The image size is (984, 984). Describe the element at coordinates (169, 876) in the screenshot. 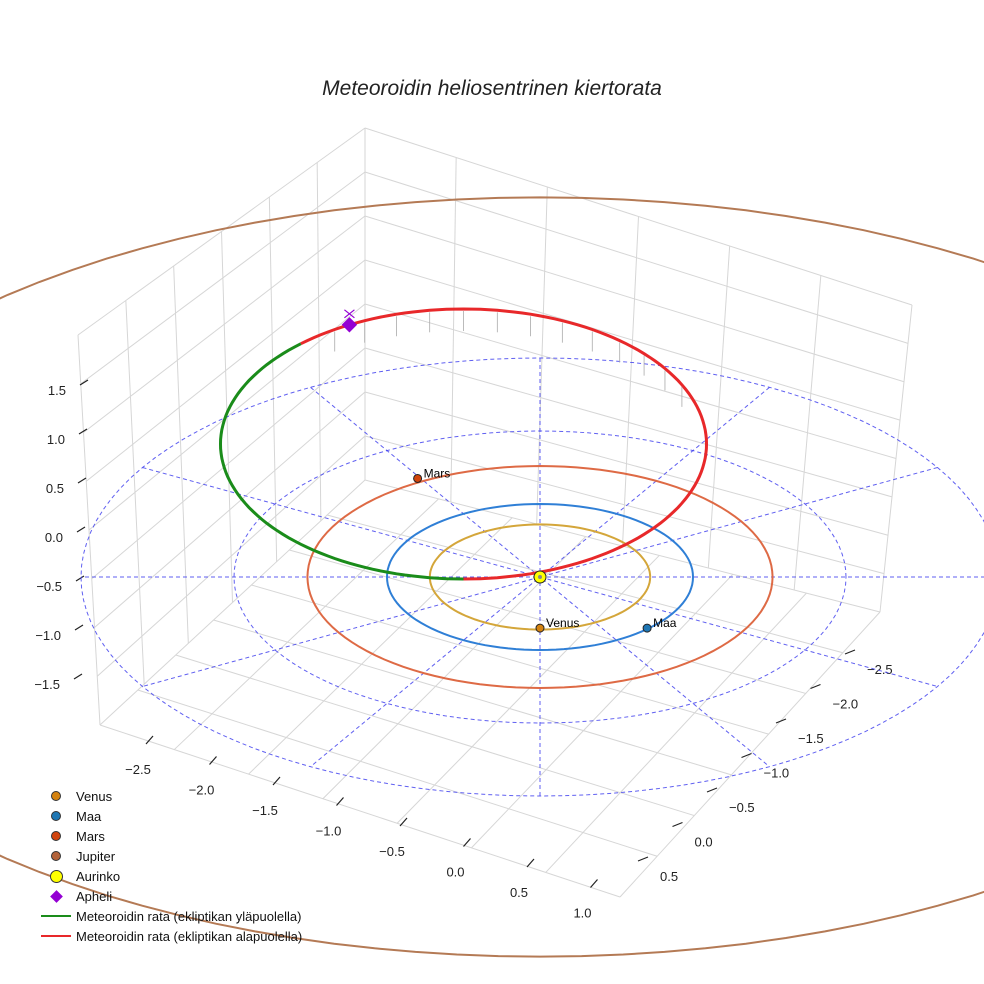

I see `legend-item: Aurinko` at that location.